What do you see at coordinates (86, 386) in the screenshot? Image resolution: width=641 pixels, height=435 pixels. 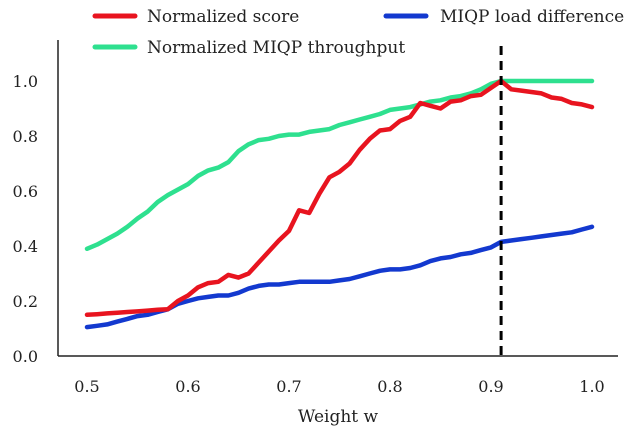 I see `x-tick-label: 0.5` at bounding box center [86, 386].